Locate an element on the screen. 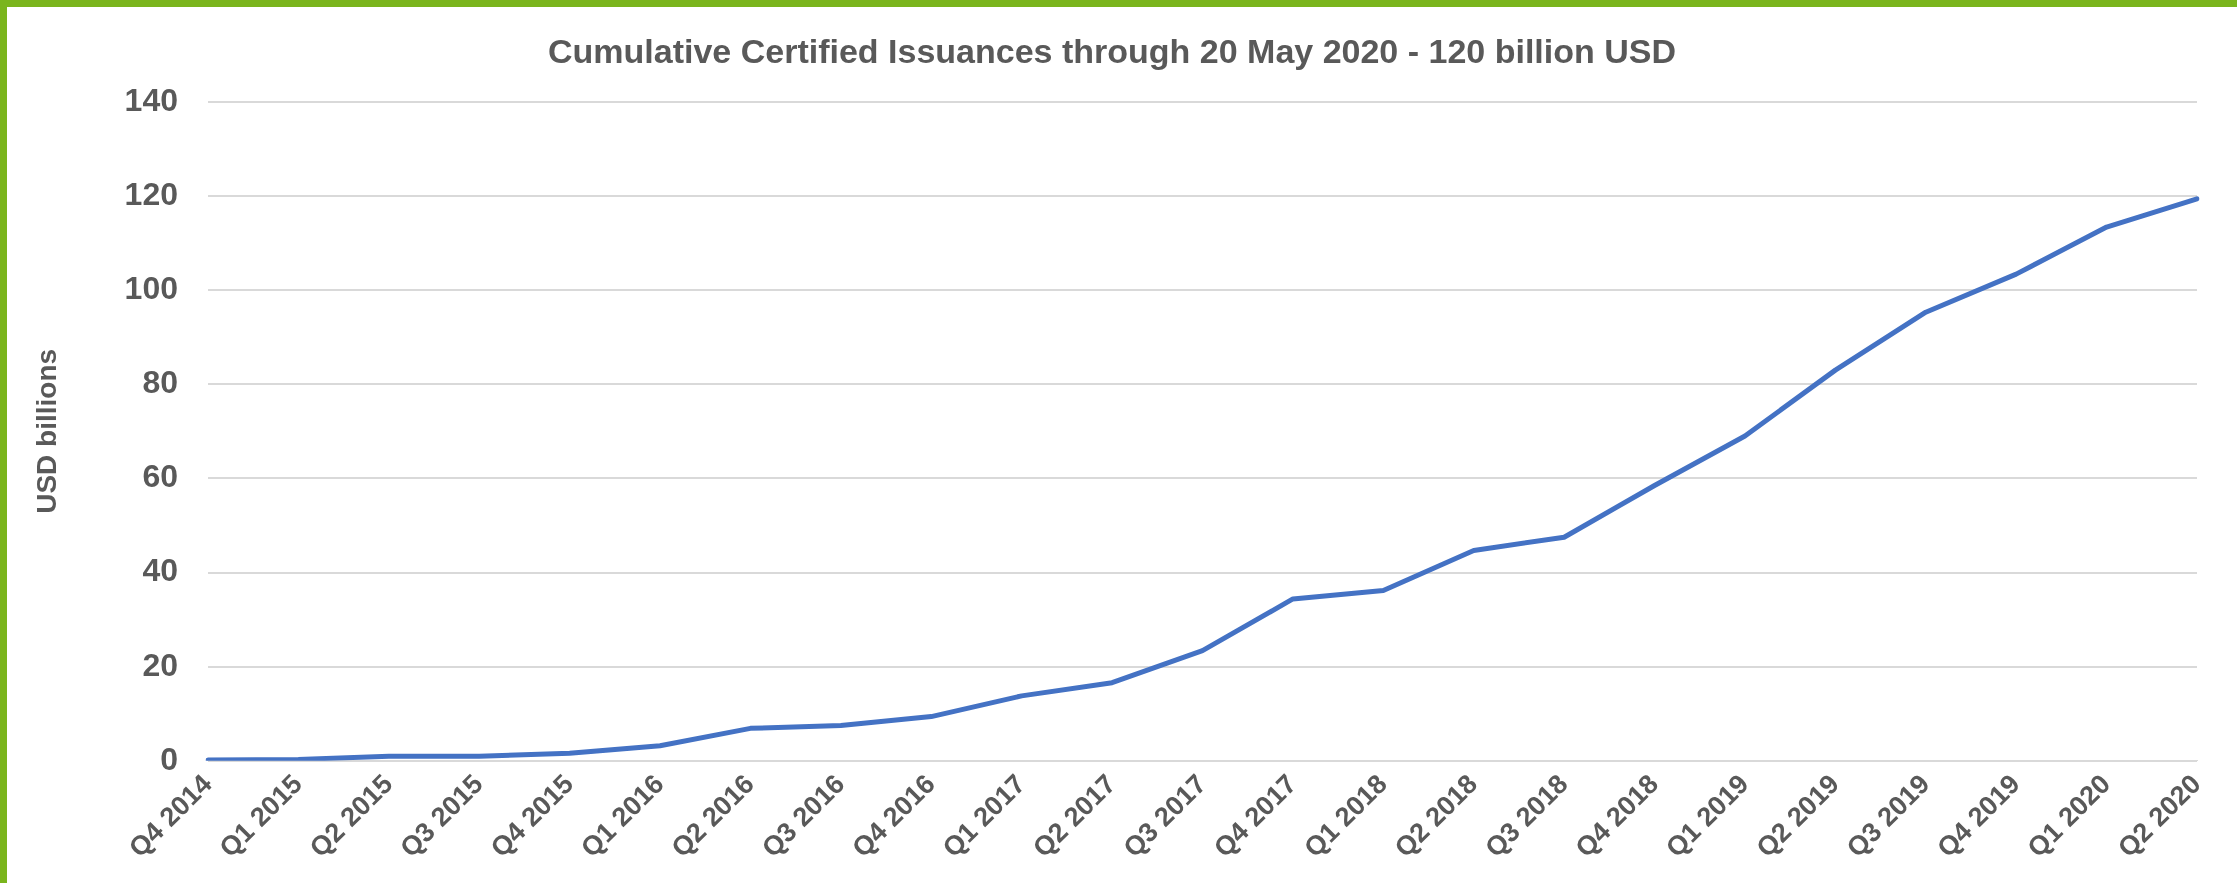  y-tick-label: 40 is located at coordinates (160, 570).